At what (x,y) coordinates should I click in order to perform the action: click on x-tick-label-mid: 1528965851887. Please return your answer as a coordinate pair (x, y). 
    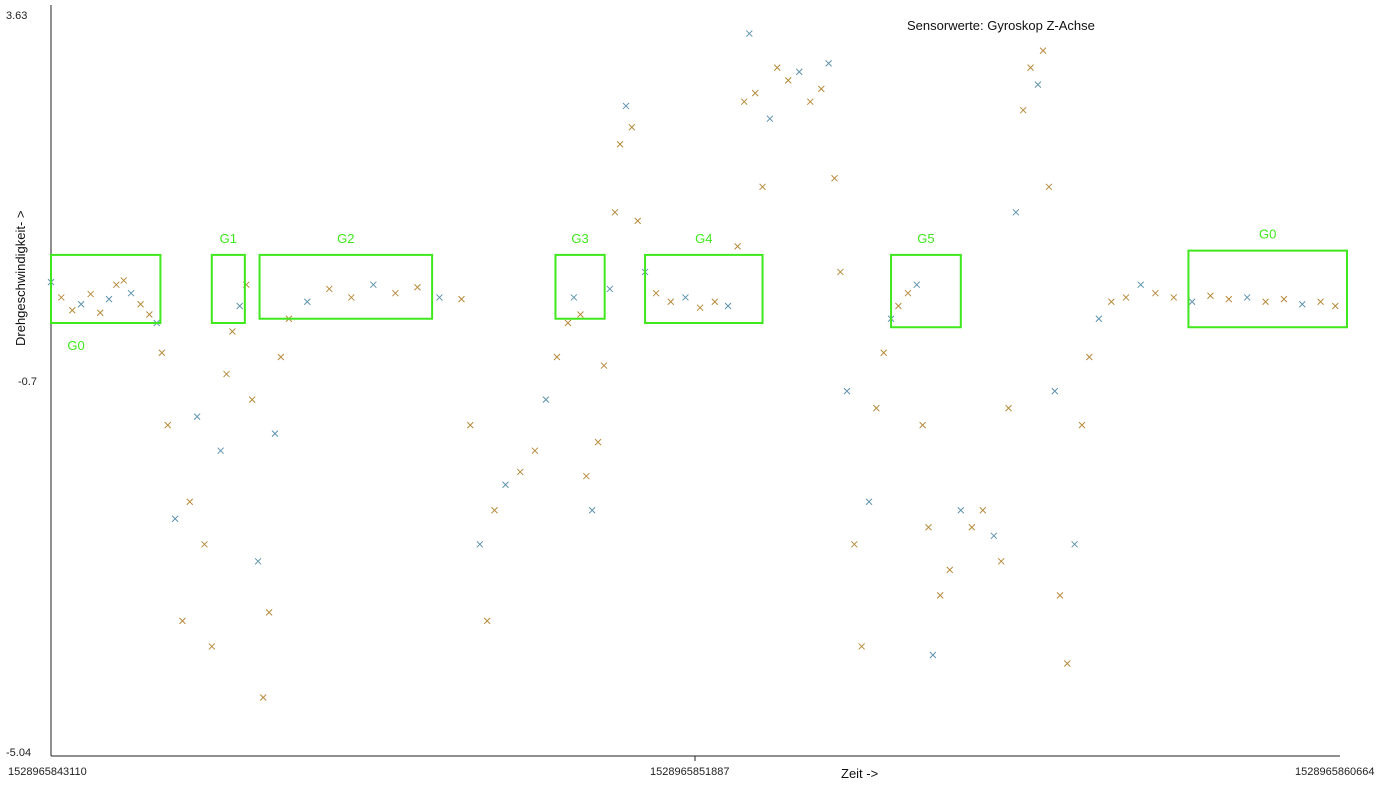
    Looking at the image, I should click on (690, 772).